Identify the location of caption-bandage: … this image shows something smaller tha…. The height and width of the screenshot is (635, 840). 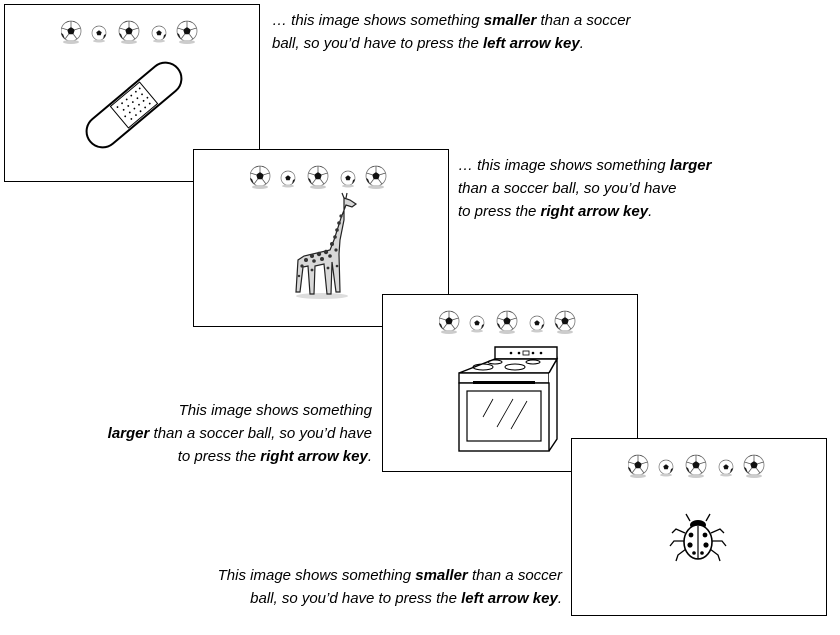
(451, 32).